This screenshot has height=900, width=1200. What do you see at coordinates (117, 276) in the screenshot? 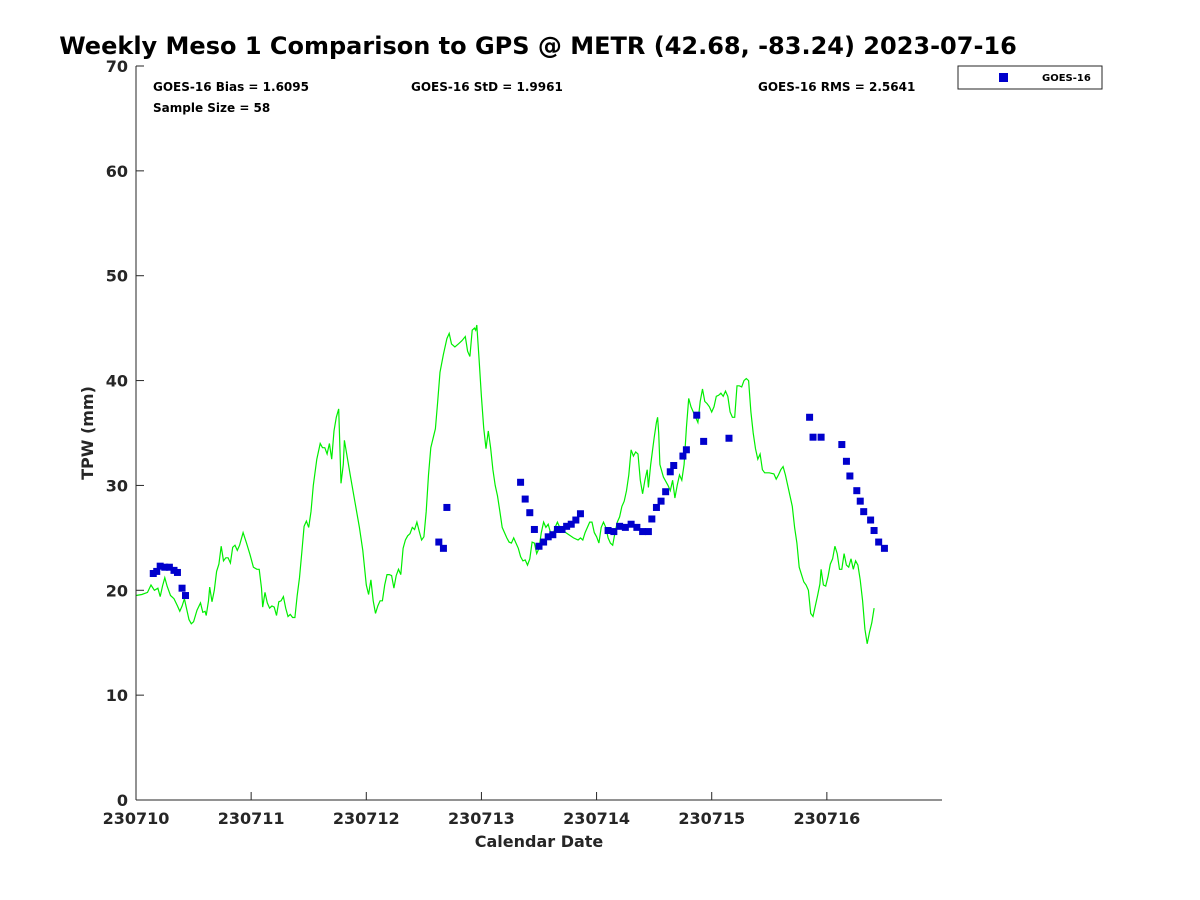
I see `y-tick-label: 50` at bounding box center [117, 276].